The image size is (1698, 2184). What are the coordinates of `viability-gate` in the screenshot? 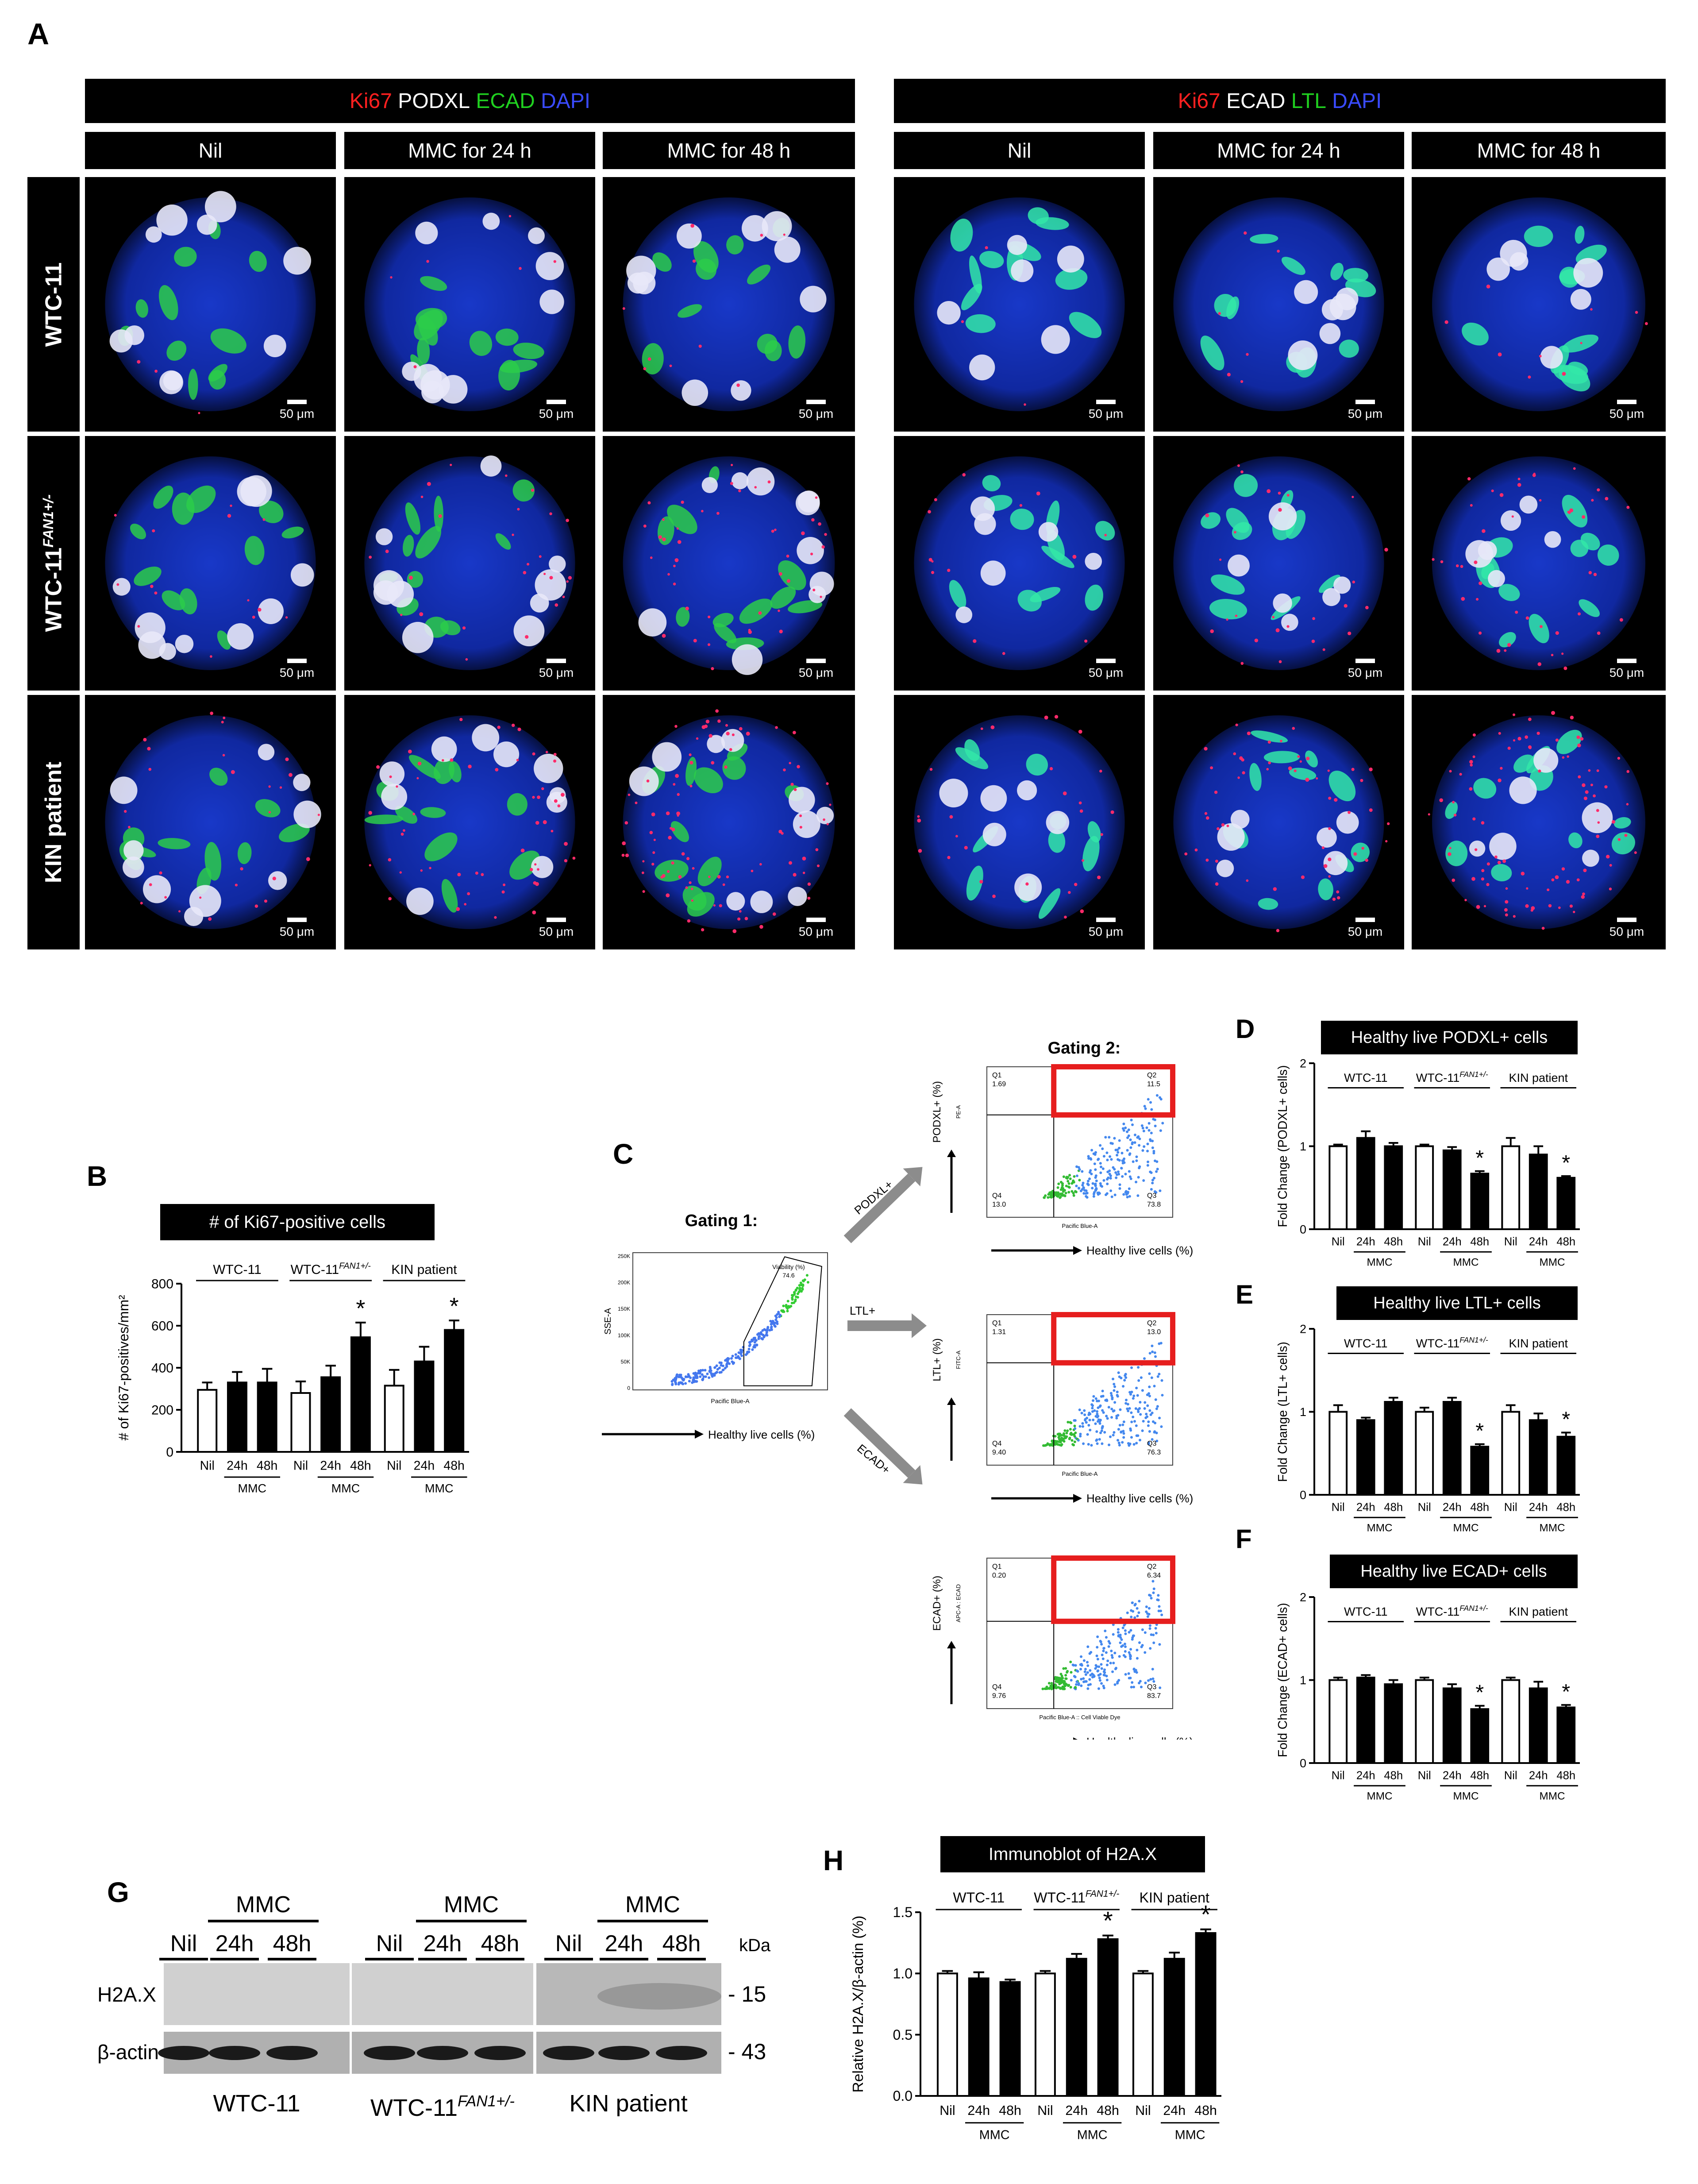 It's located at (783, 1321).